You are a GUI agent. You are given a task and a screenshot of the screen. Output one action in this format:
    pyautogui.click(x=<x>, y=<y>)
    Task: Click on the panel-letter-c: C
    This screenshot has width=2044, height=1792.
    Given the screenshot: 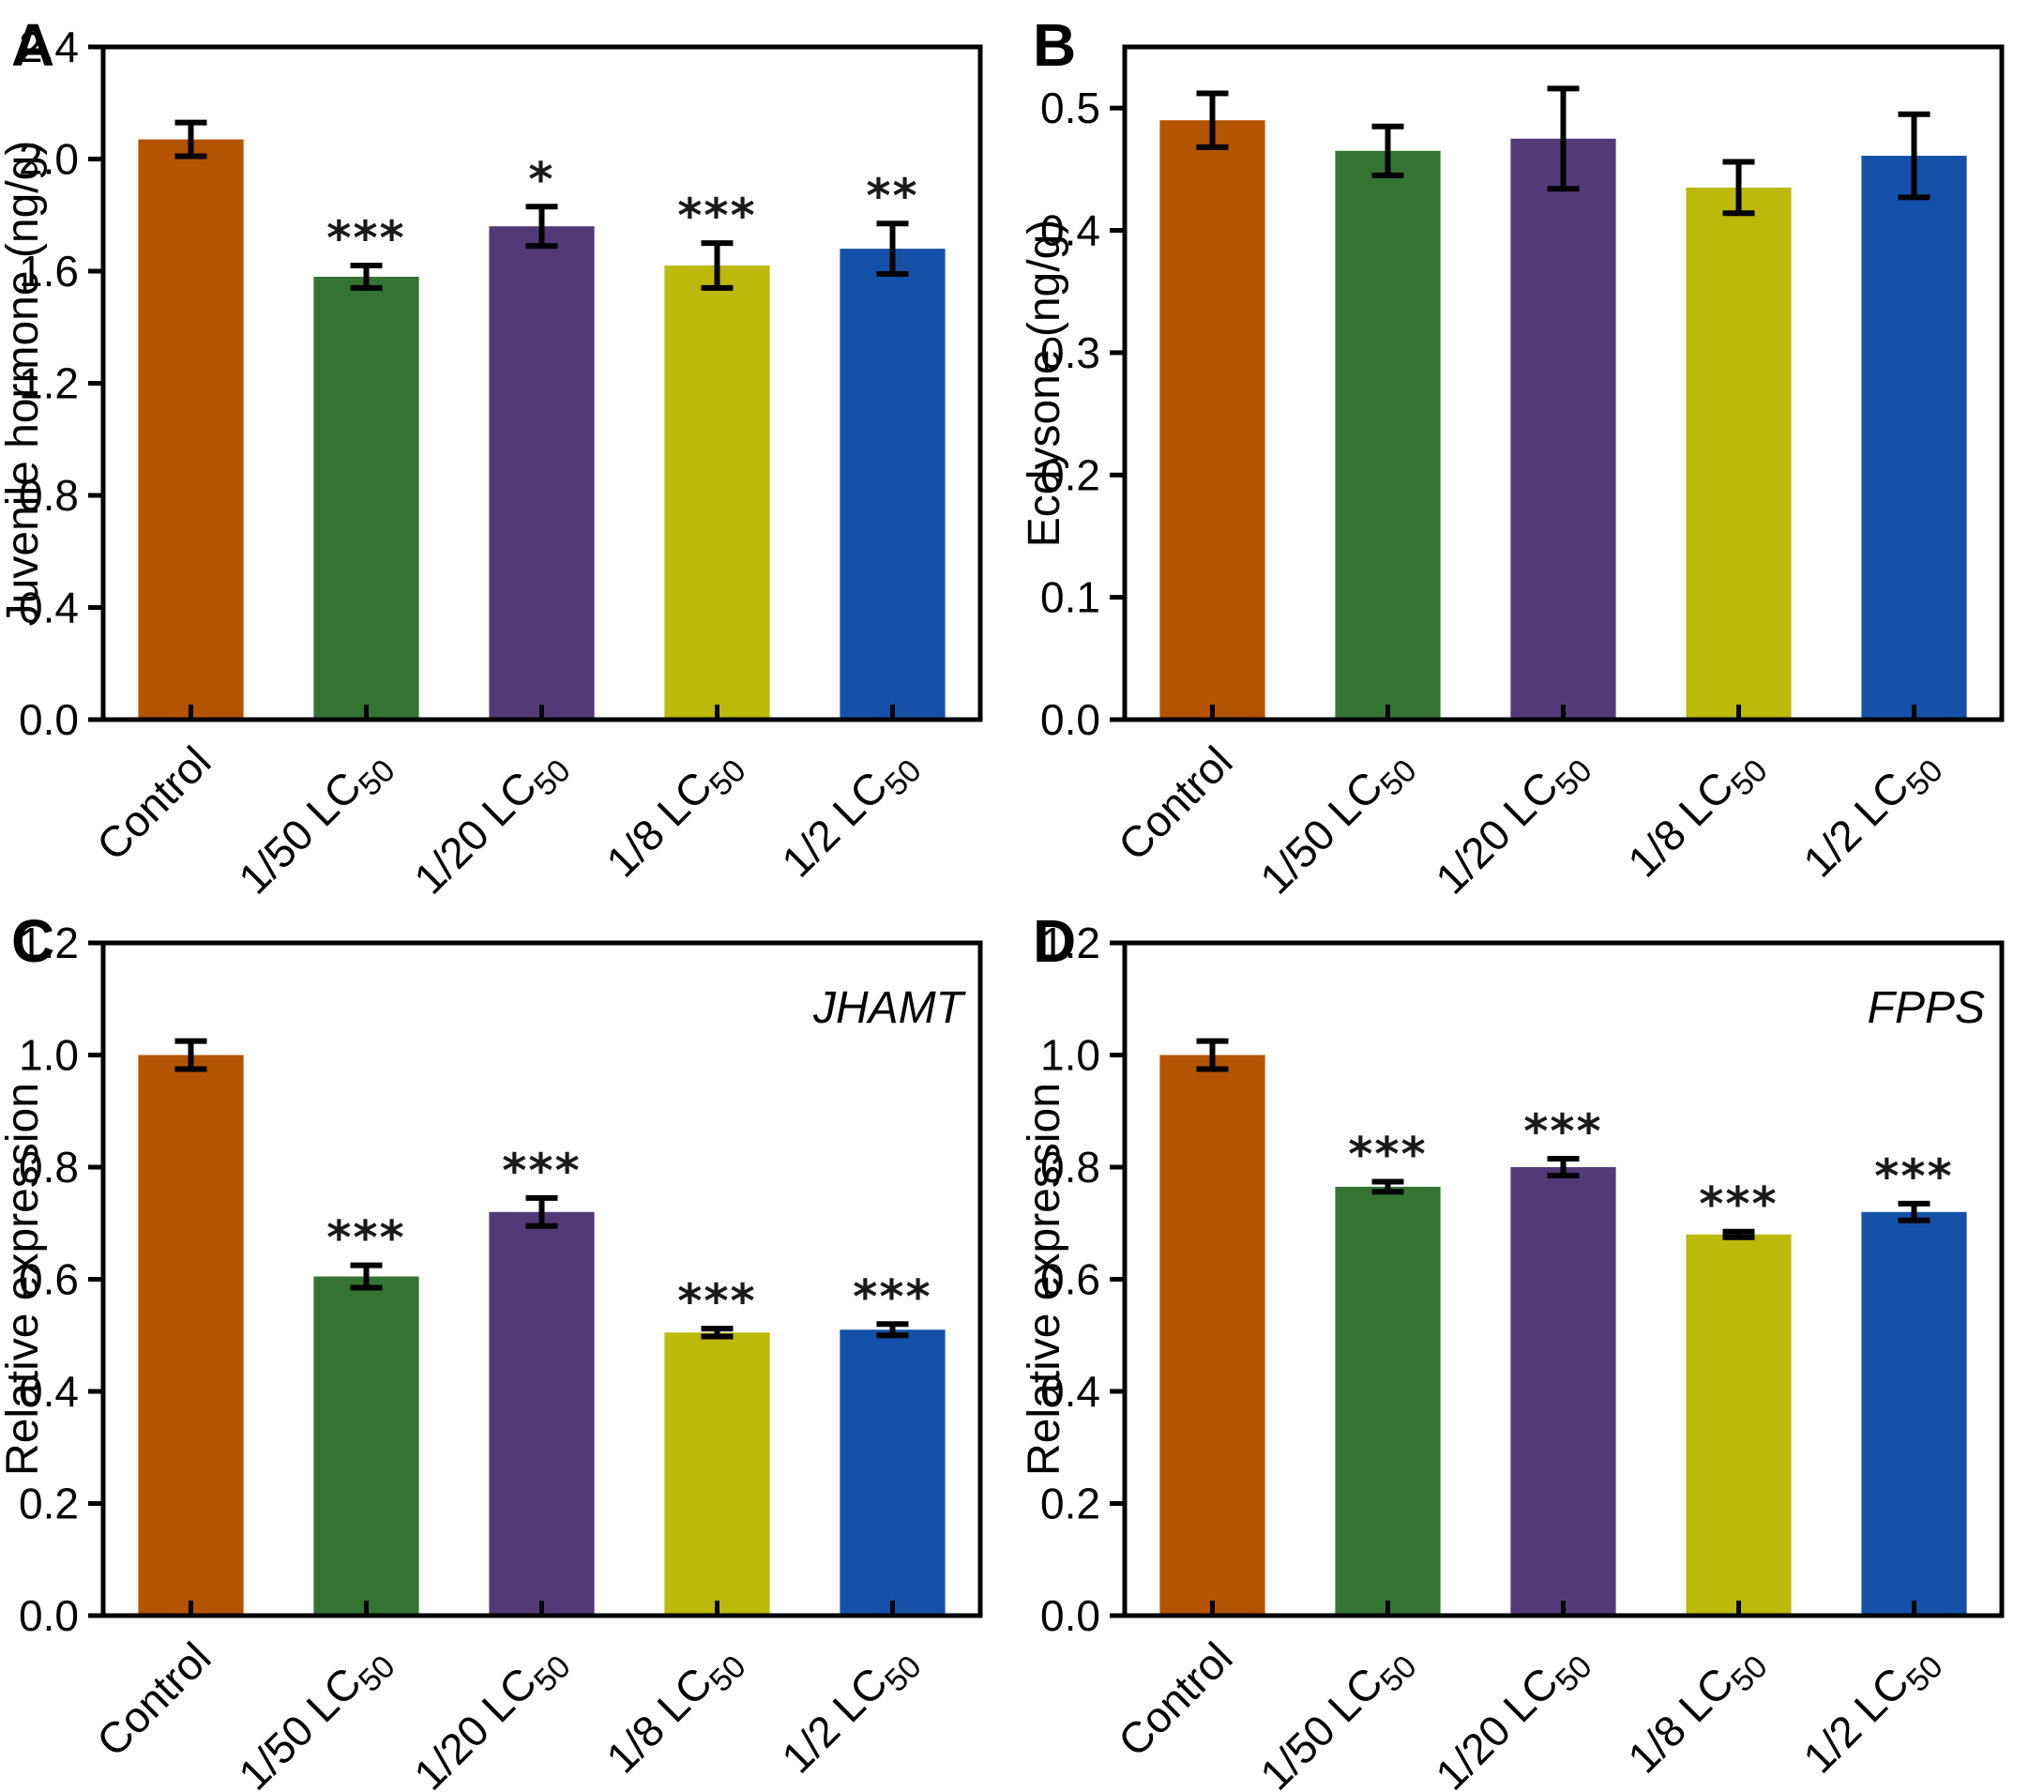 What is the action you would take?
    pyautogui.click(x=33, y=941)
    